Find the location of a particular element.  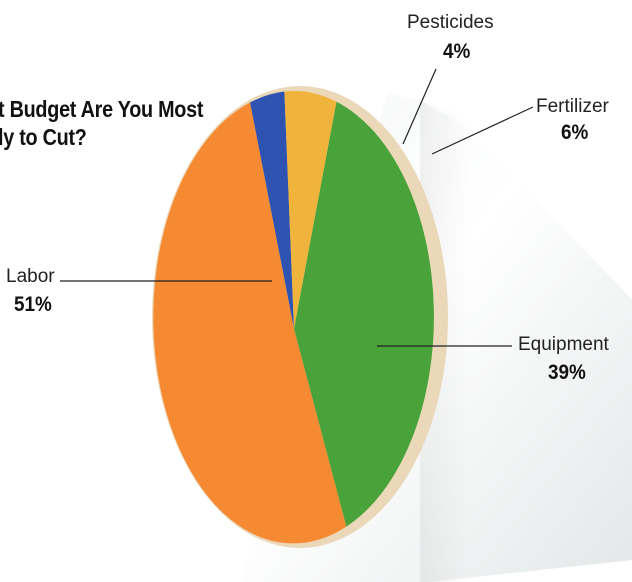

pct-equipment: 39% is located at coordinates (567, 372).